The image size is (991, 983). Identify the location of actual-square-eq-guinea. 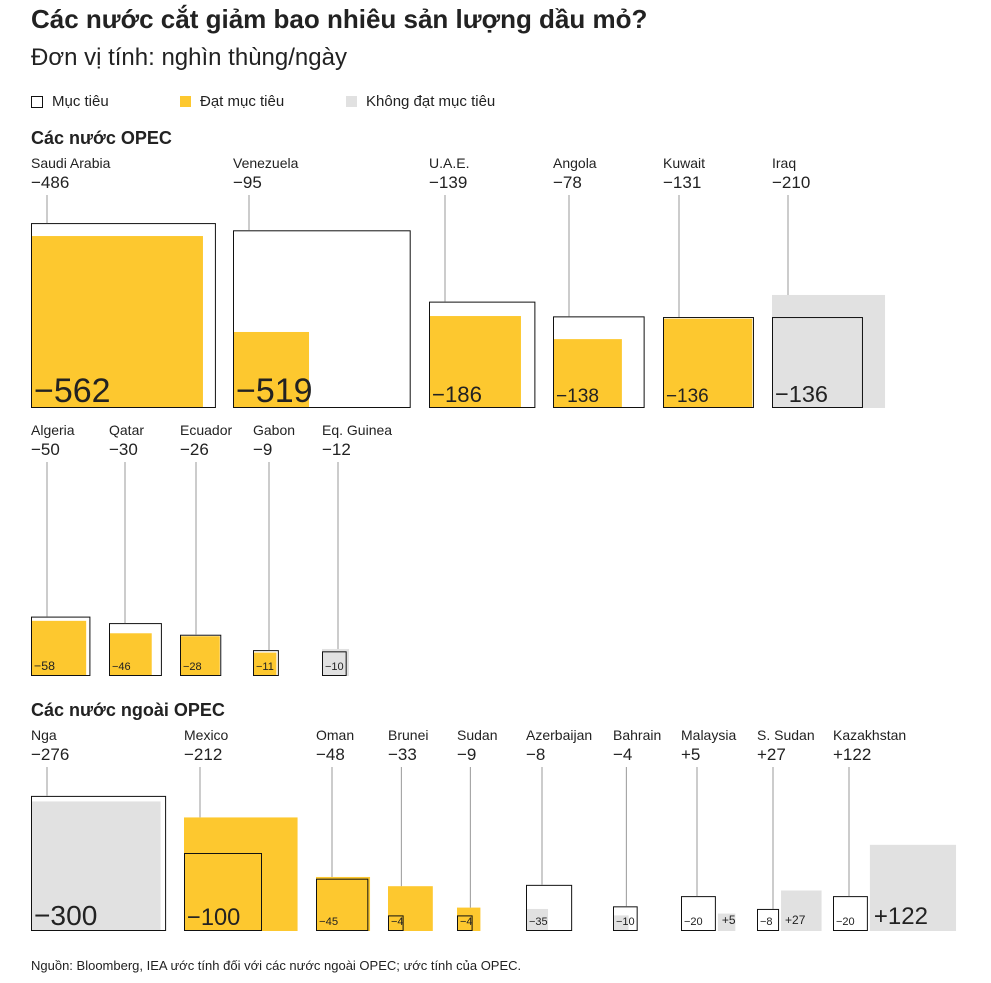
(336, 662).